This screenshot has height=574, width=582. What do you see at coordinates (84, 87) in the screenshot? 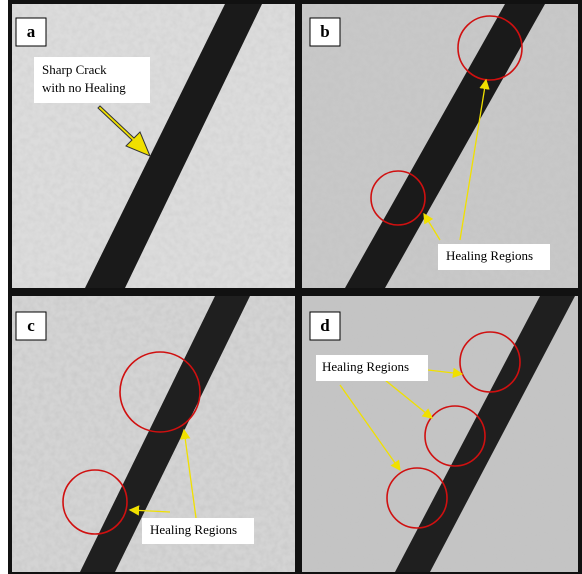
I see `annotation: with no Healing` at bounding box center [84, 87].